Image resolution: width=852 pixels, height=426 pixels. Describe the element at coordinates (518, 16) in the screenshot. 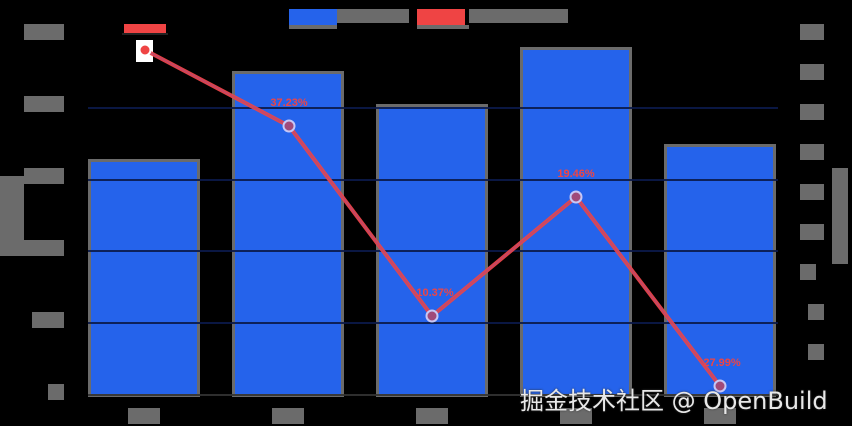

I see `legend-label-line` at that location.